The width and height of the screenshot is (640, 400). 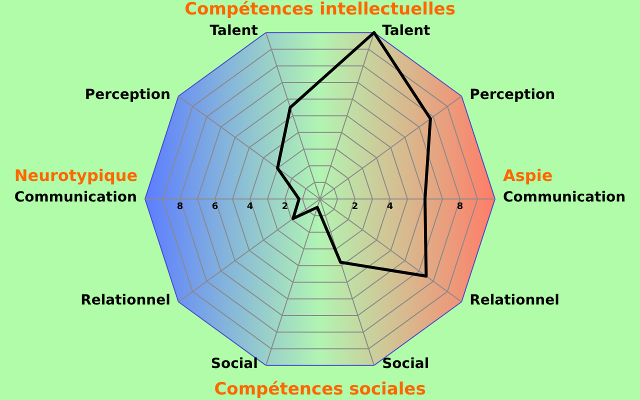 I want to click on text: Neurotypique, so click(x=76, y=176).